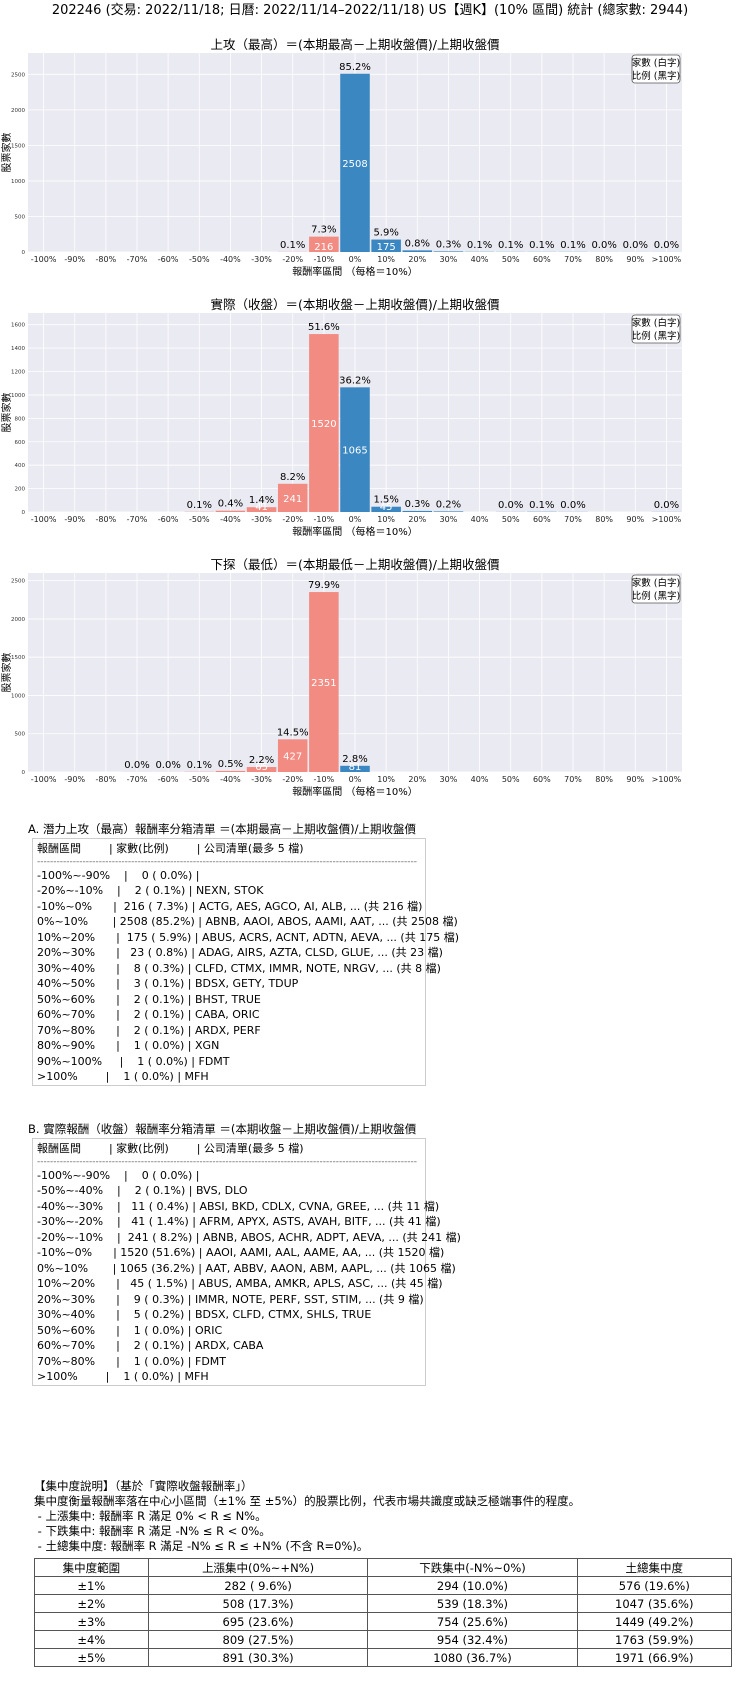  I want to click on section-a-row: 70%~80% | 2 ( 0.1%) | ARDX, PERF, so click(149, 1030).